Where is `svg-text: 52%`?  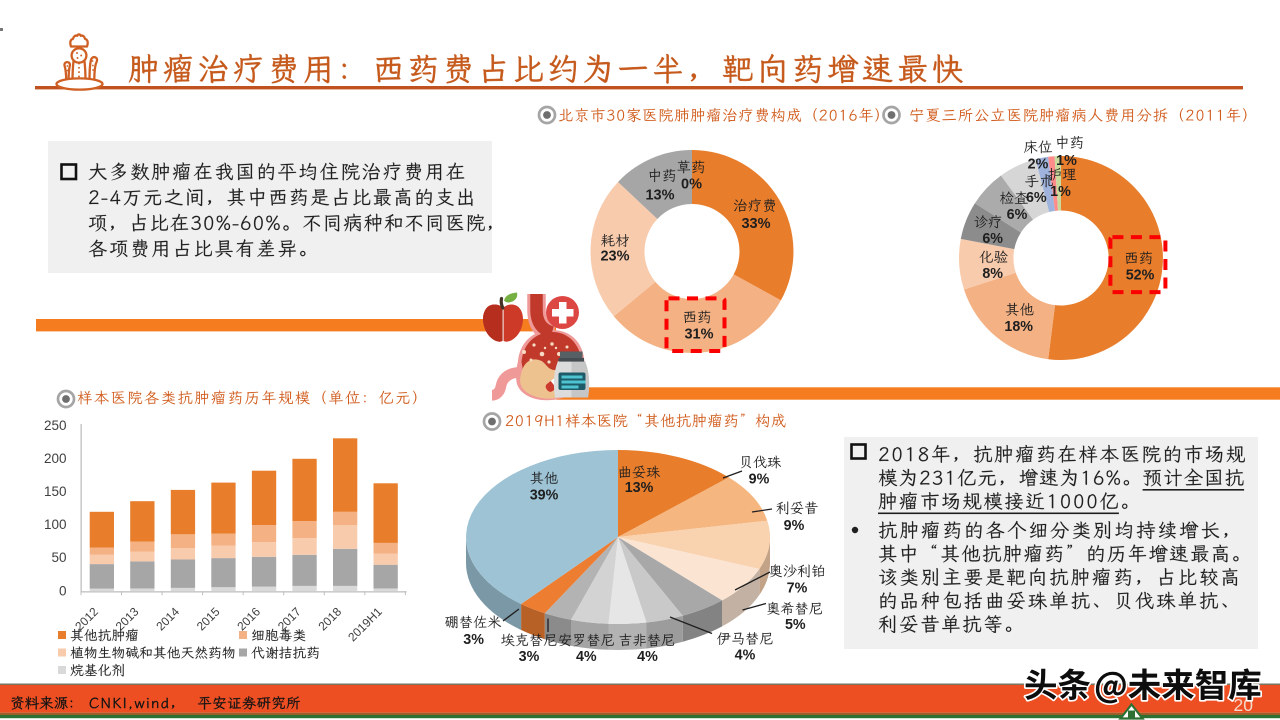
svg-text: 52% is located at coordinates (1140, 276).